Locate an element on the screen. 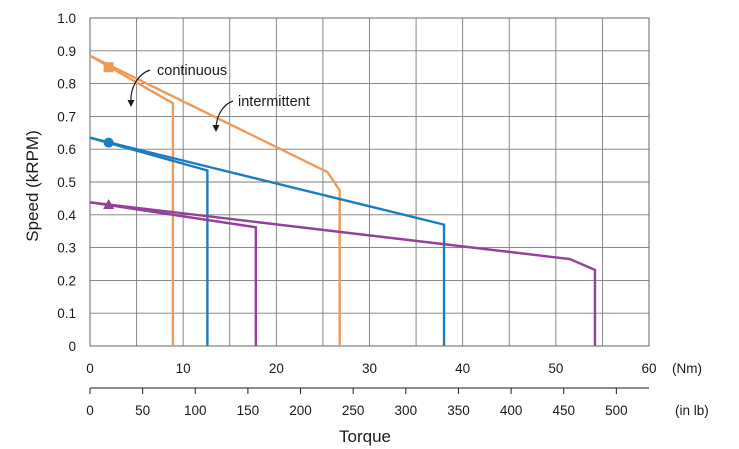  y-tick-label: 0 is located at coordinates (72, 346).